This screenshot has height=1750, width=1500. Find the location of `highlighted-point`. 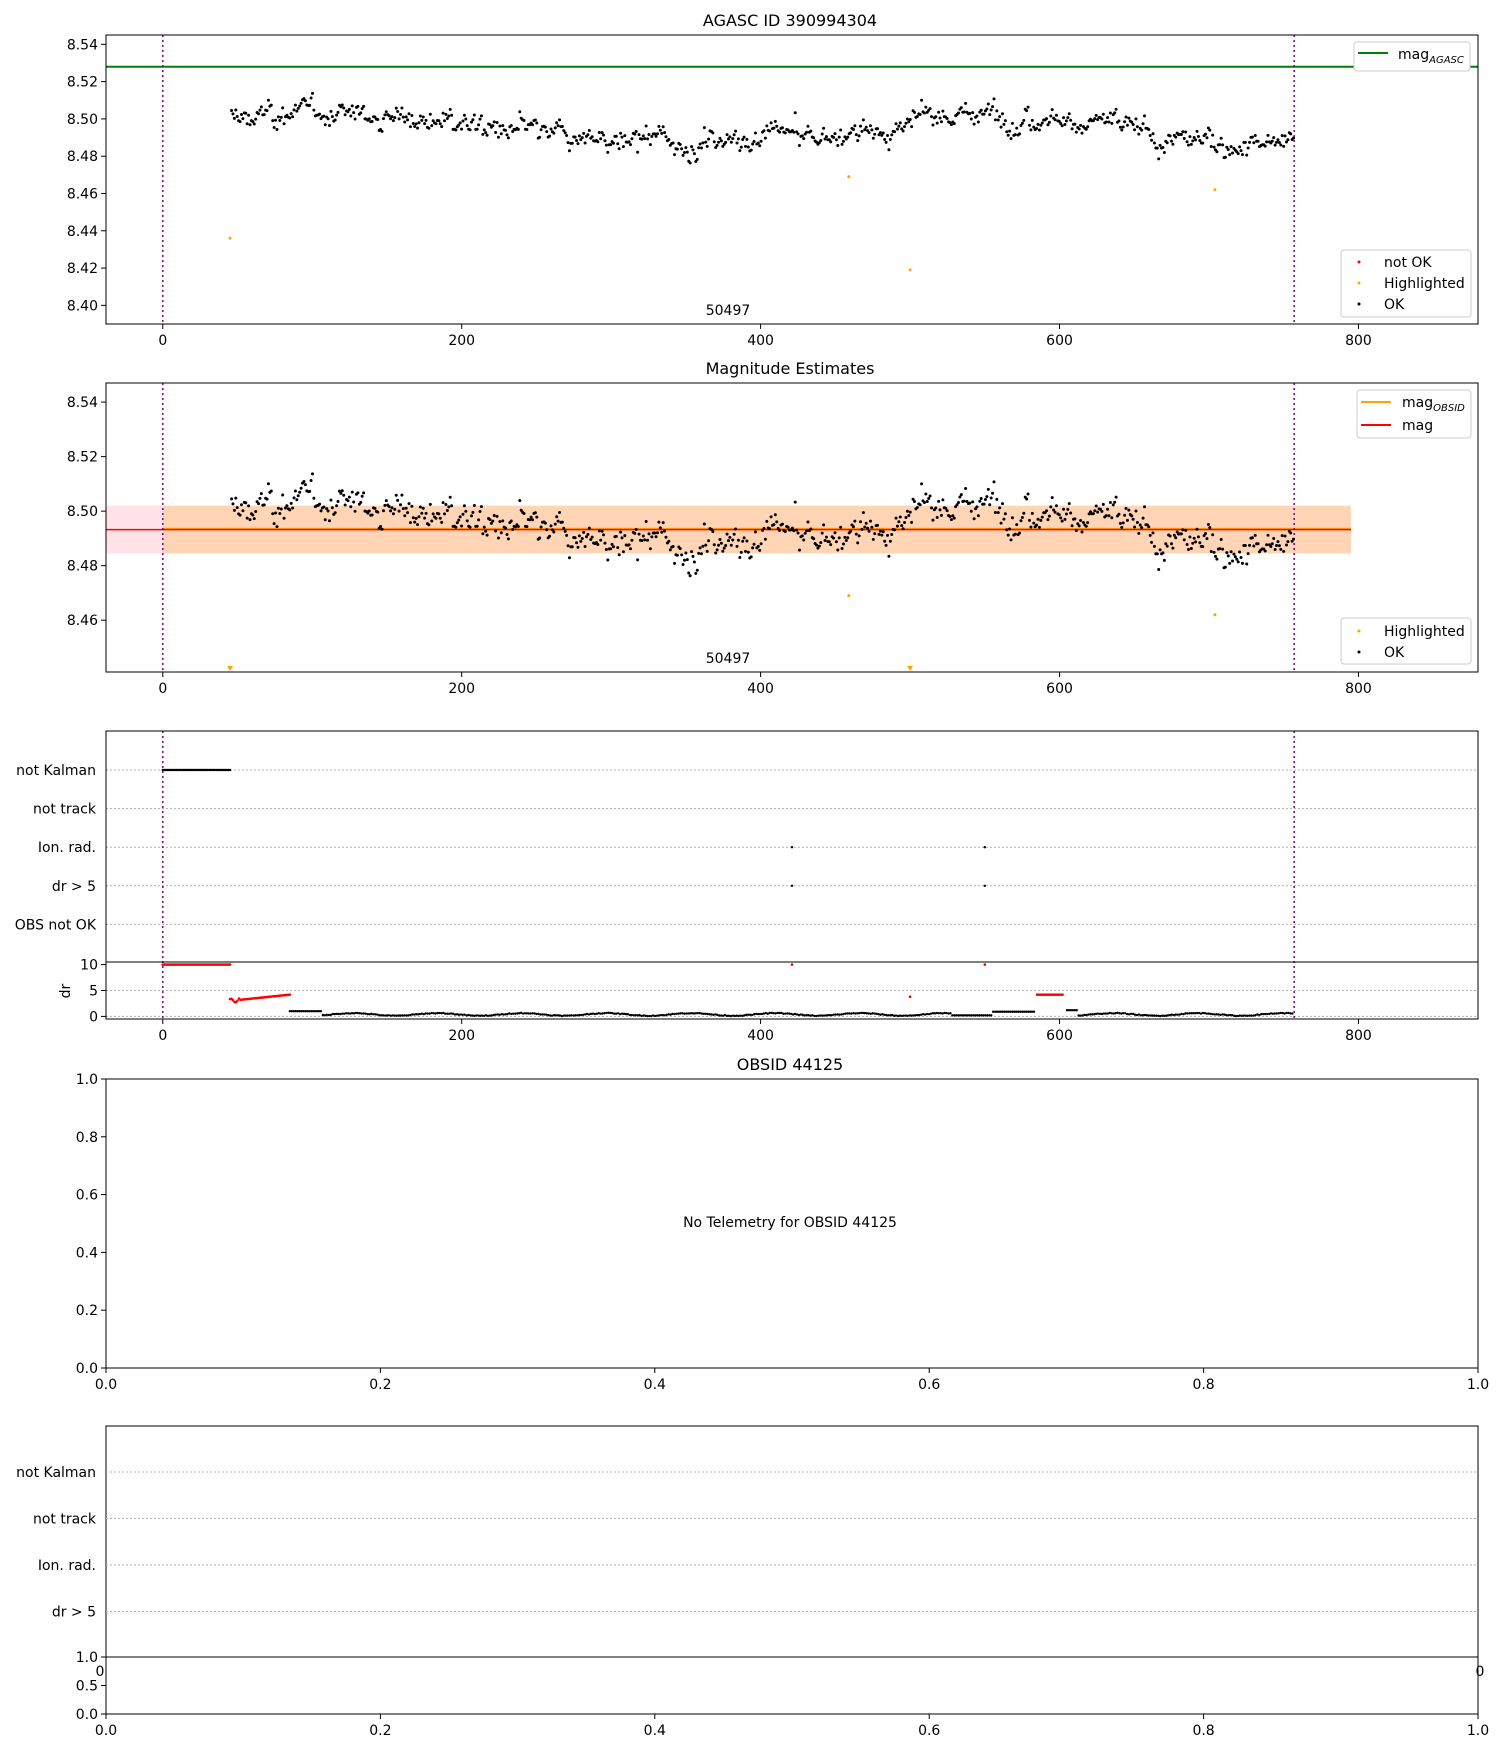

highlighted-point is located at coordinates (1215, 615).